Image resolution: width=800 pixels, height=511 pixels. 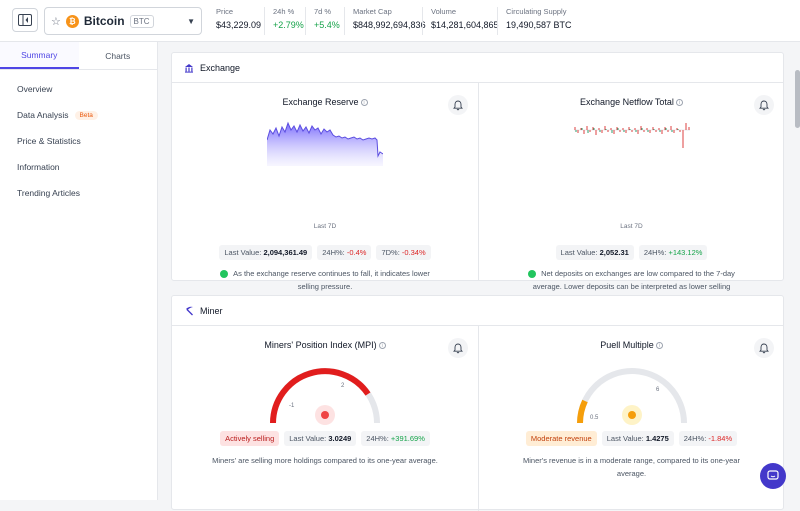 I want to click on h24-chip: 24H%: +143.12%, so click(x=673, y=252).